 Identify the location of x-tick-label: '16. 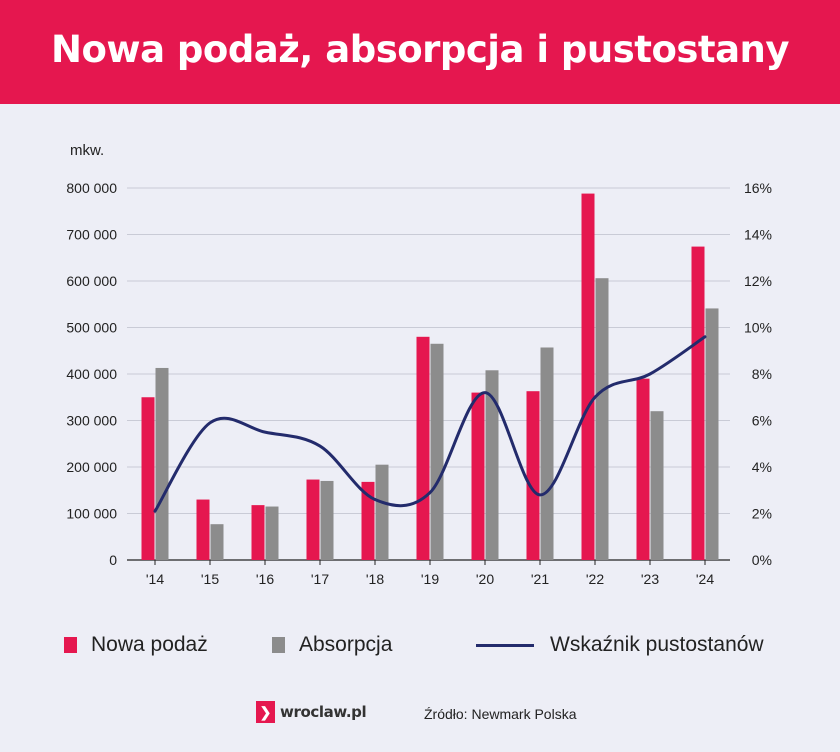
(265, 579).